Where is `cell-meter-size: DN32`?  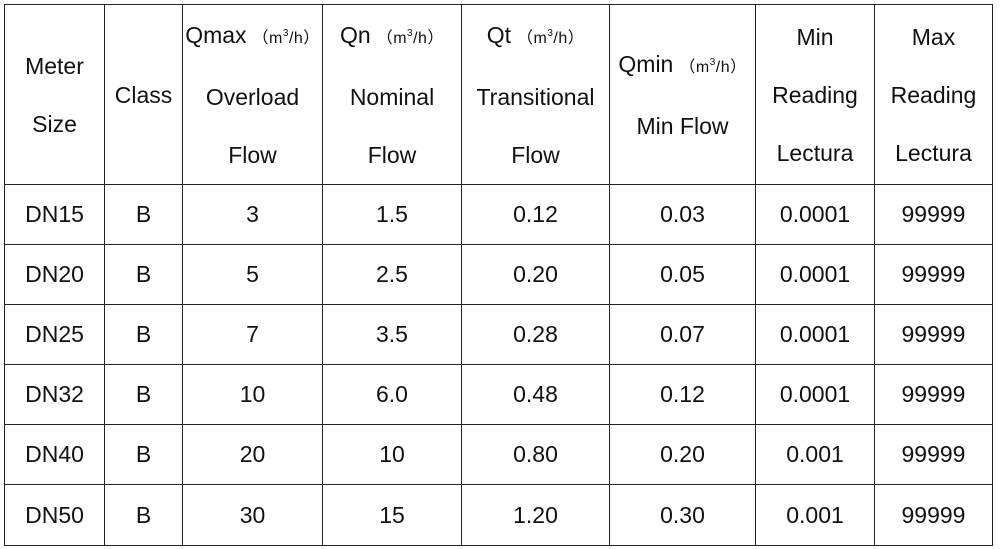
cell-meter-size: DN32 is located at coordinates (54, 394).